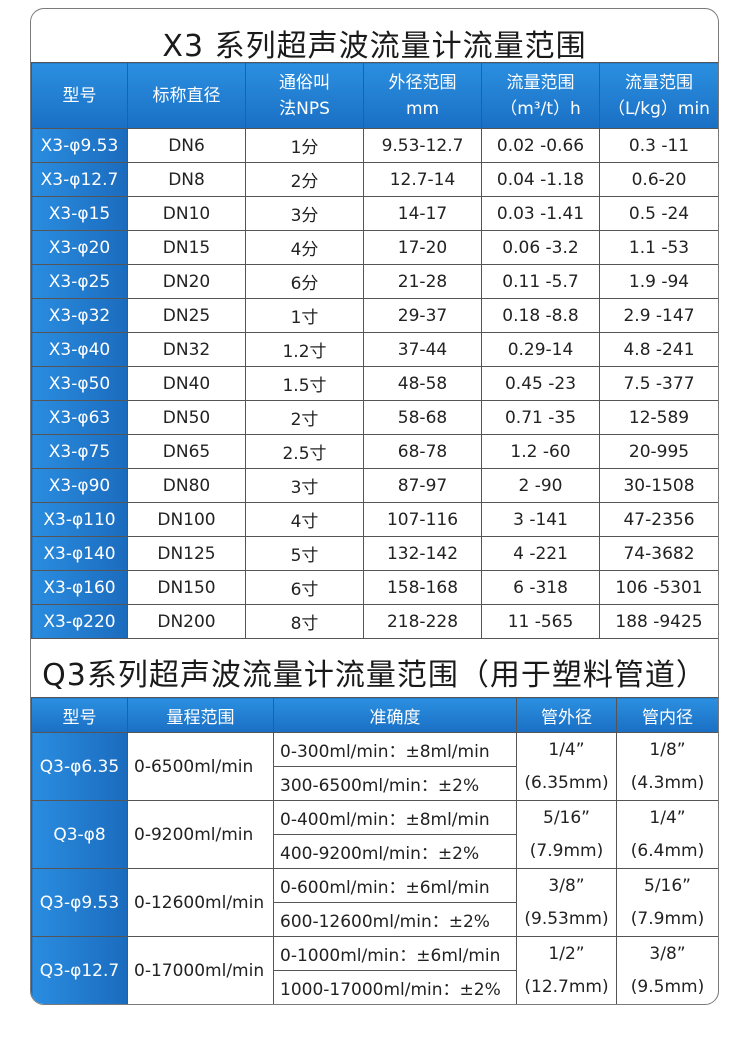 This screenshot has height=1059, width=750. Describe the element at coordinates (186, 179) in the screenshot. I see `data-cell: DN8` at that location.